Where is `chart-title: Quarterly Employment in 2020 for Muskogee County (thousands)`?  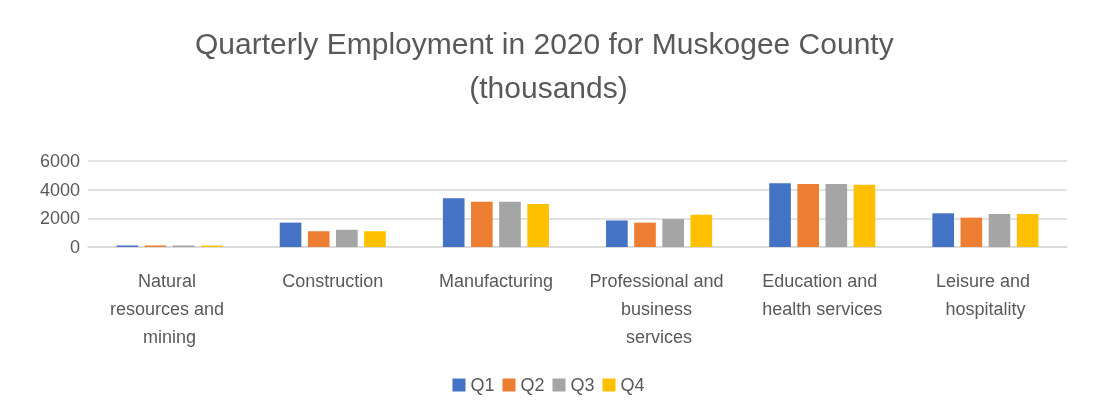
chart-title: Quarterly Employment in 2020 for Muskogee County (thousands) is located at coordinates (548, 65).